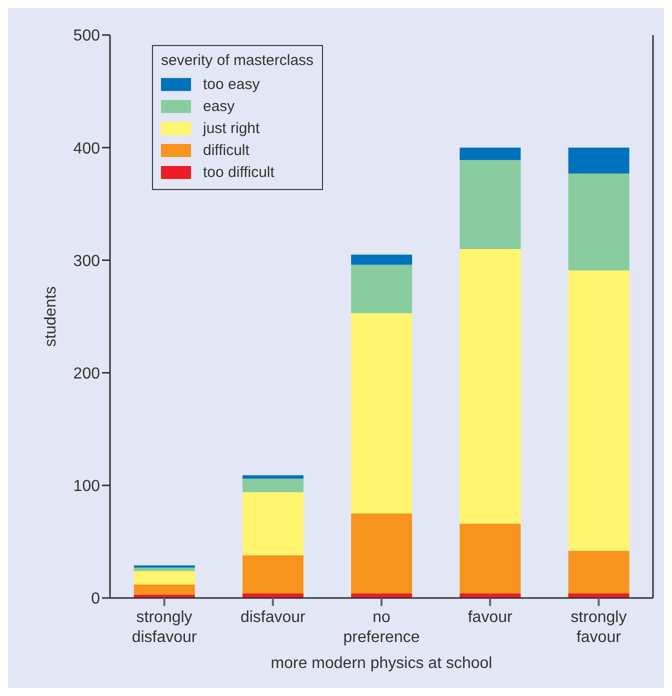  Describe the element at coordinates (86, 149) in the screenshot. I see `y-tick-label: 400` at that location.